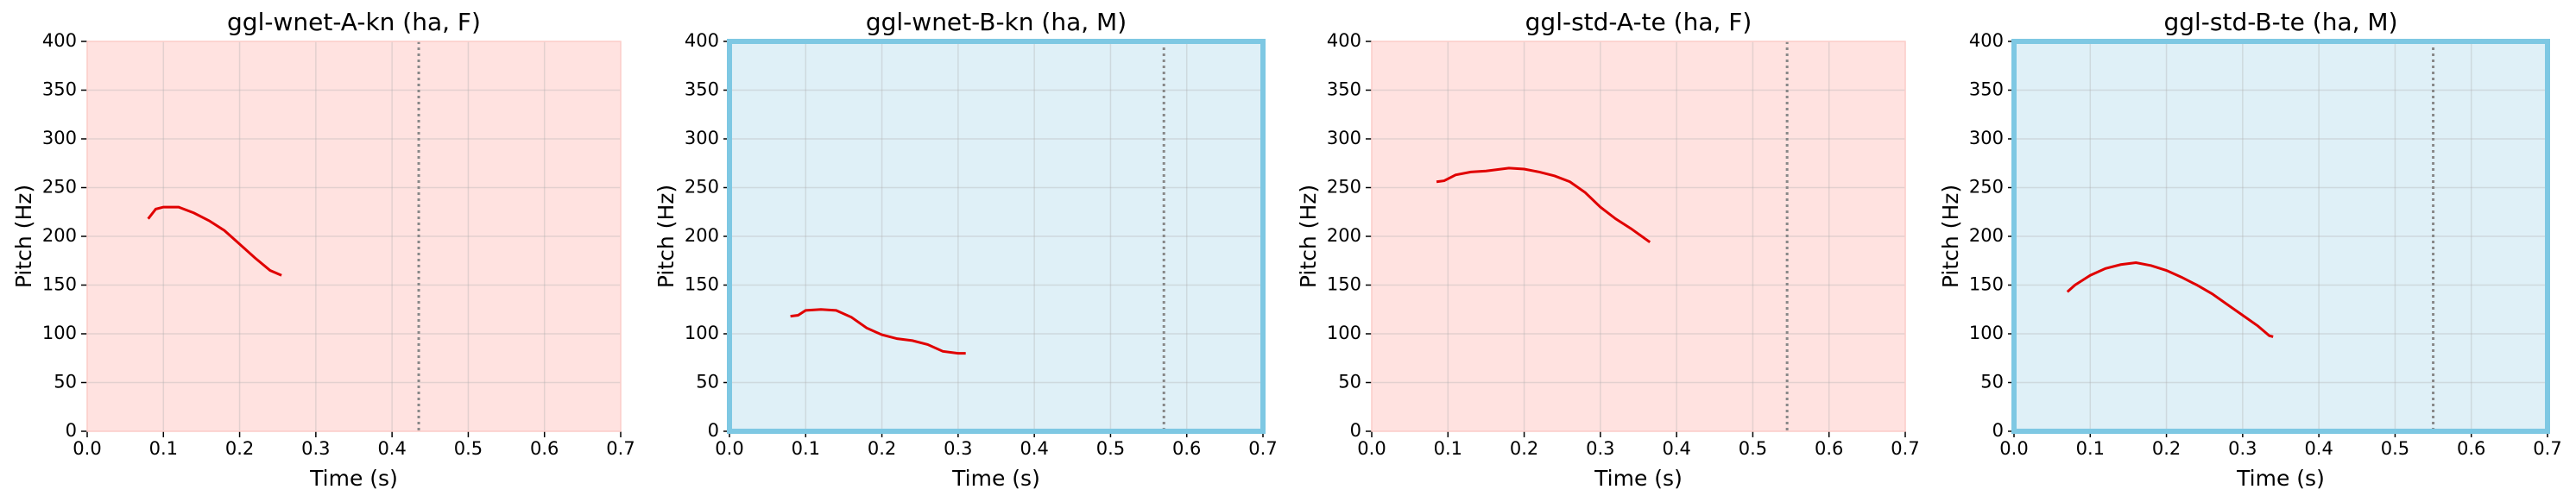 This screenshot has width=2576, height=502. I want to click on chart-title: ggl-wnet-B-kn (ha, M), so click(996, 22).